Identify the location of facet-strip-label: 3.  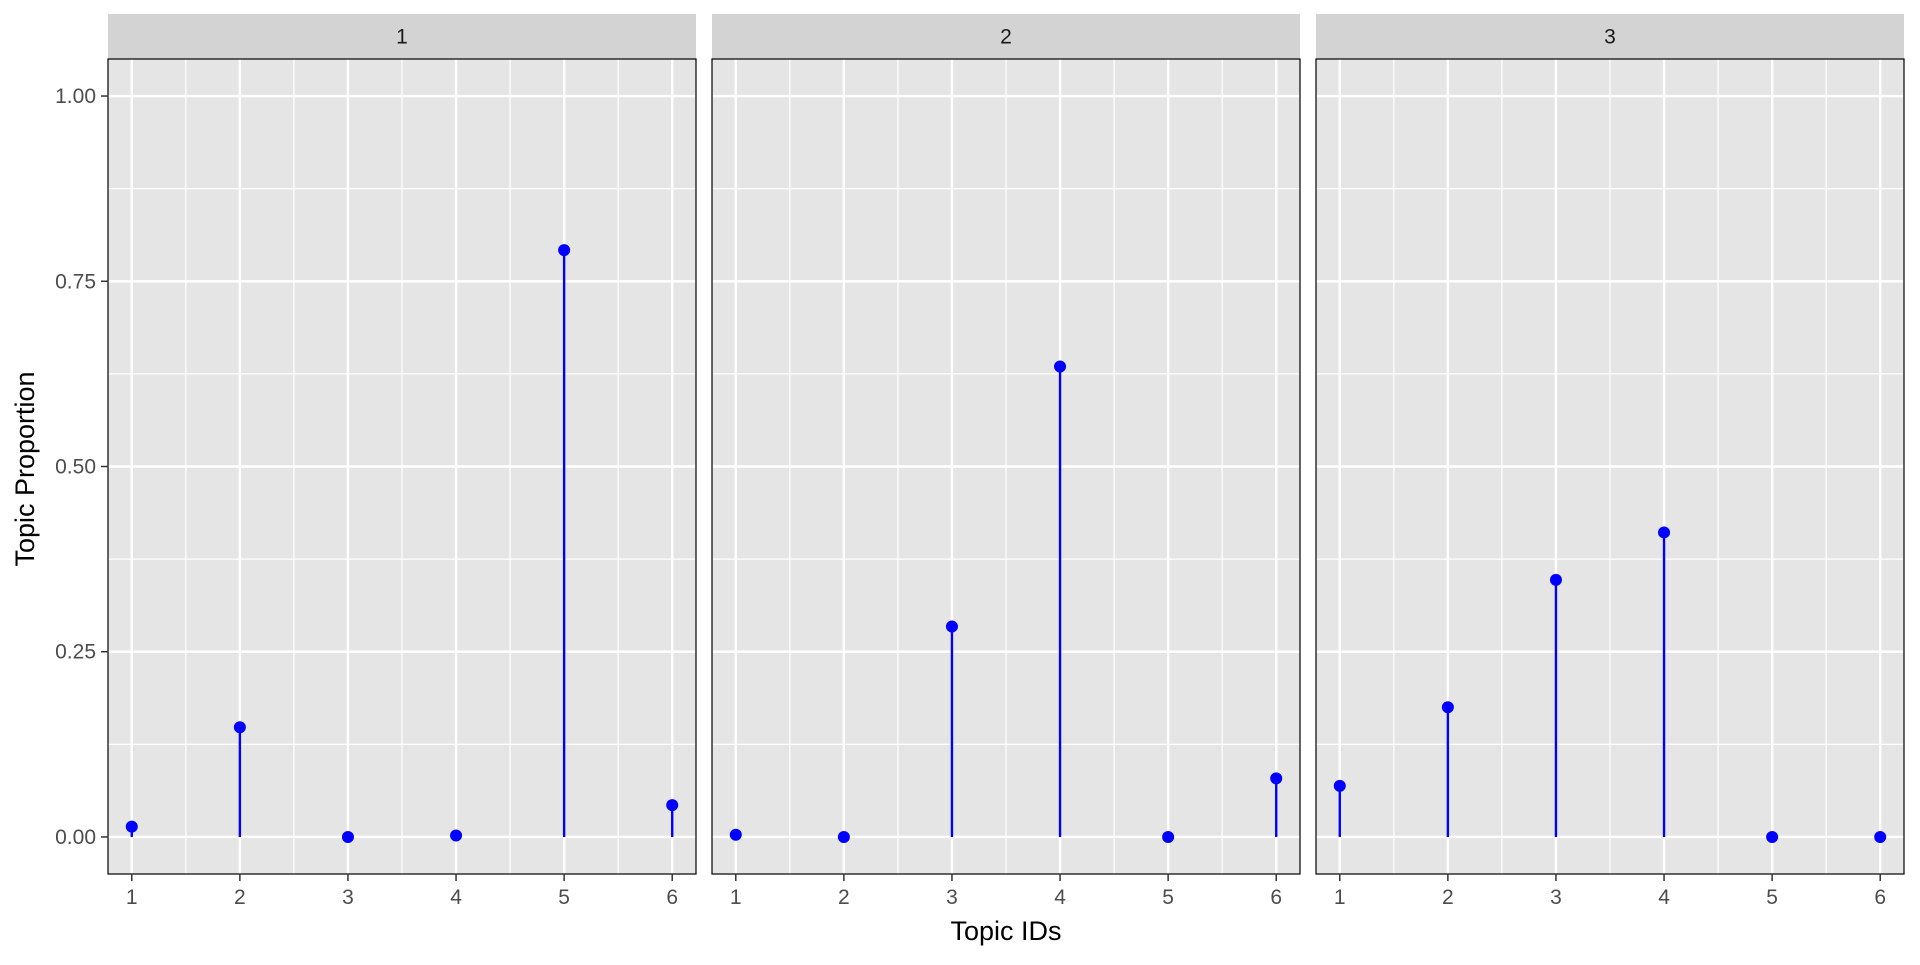
(1610, 37).